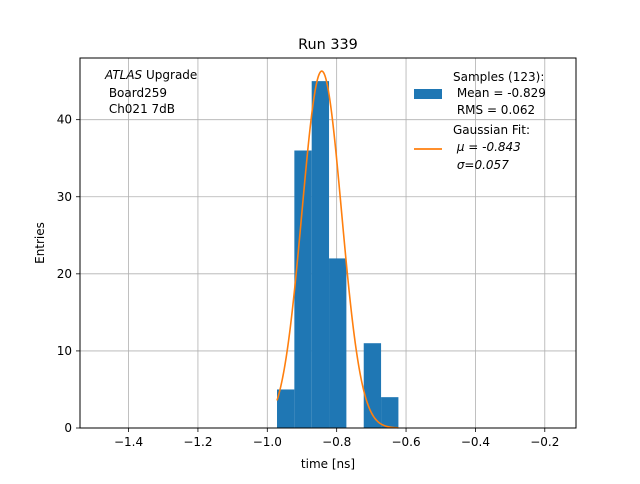  I want to click on x-tick-label-4: −0.6, so click(405, 442).